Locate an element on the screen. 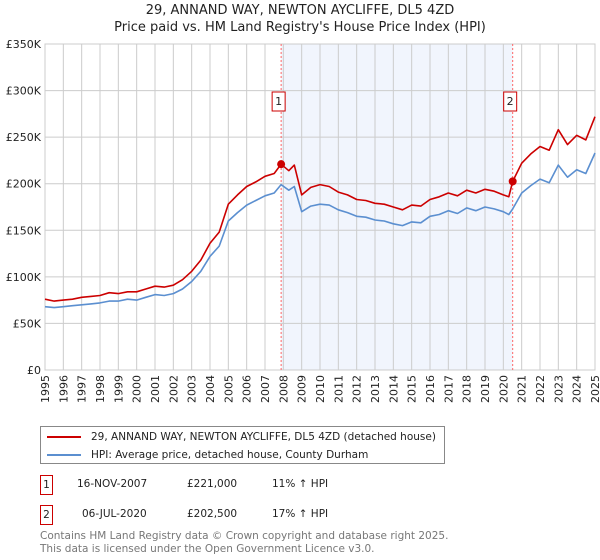 Image resolution: width=600 pixels, height=560 pixels. x-tick-label: 2007 is located at coordinates (265, 389).